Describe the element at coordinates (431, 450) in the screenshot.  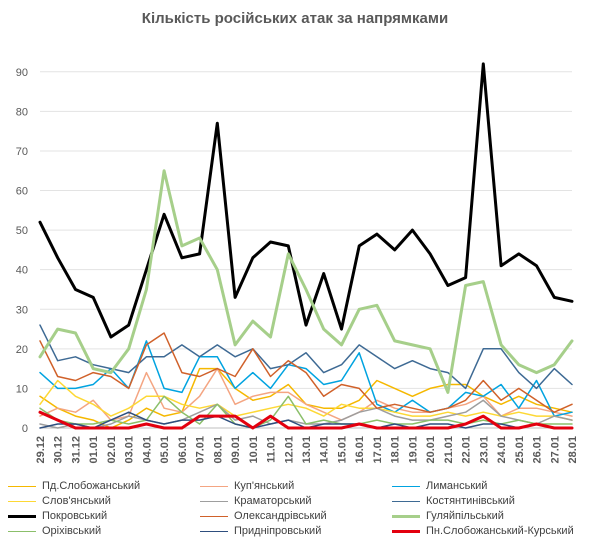
I see `x-tick-label: 20.01` at that location.